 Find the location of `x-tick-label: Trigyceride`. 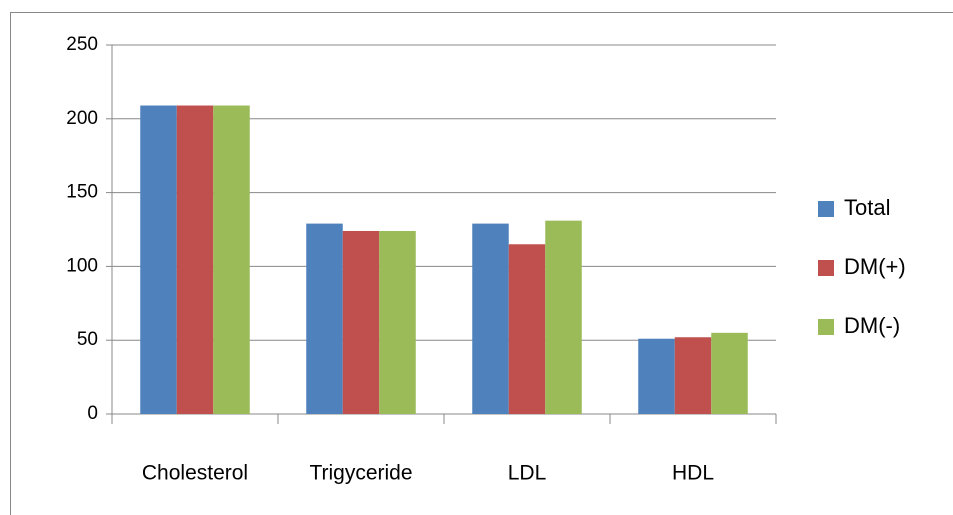

x-tick-label: Trigyceride is located at coordinates (360, 473).